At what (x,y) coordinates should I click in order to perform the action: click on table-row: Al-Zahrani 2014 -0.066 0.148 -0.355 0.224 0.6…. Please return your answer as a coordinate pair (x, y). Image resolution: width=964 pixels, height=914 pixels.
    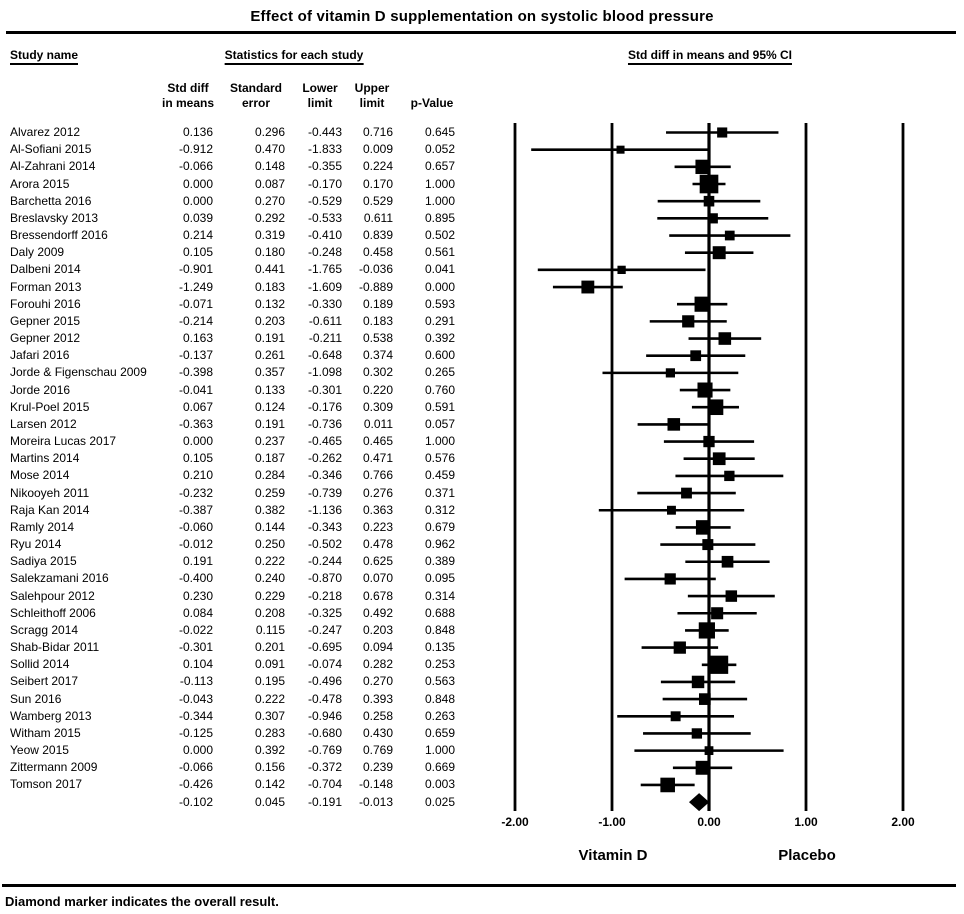
    Looking at the image, I should click on (235, 166).